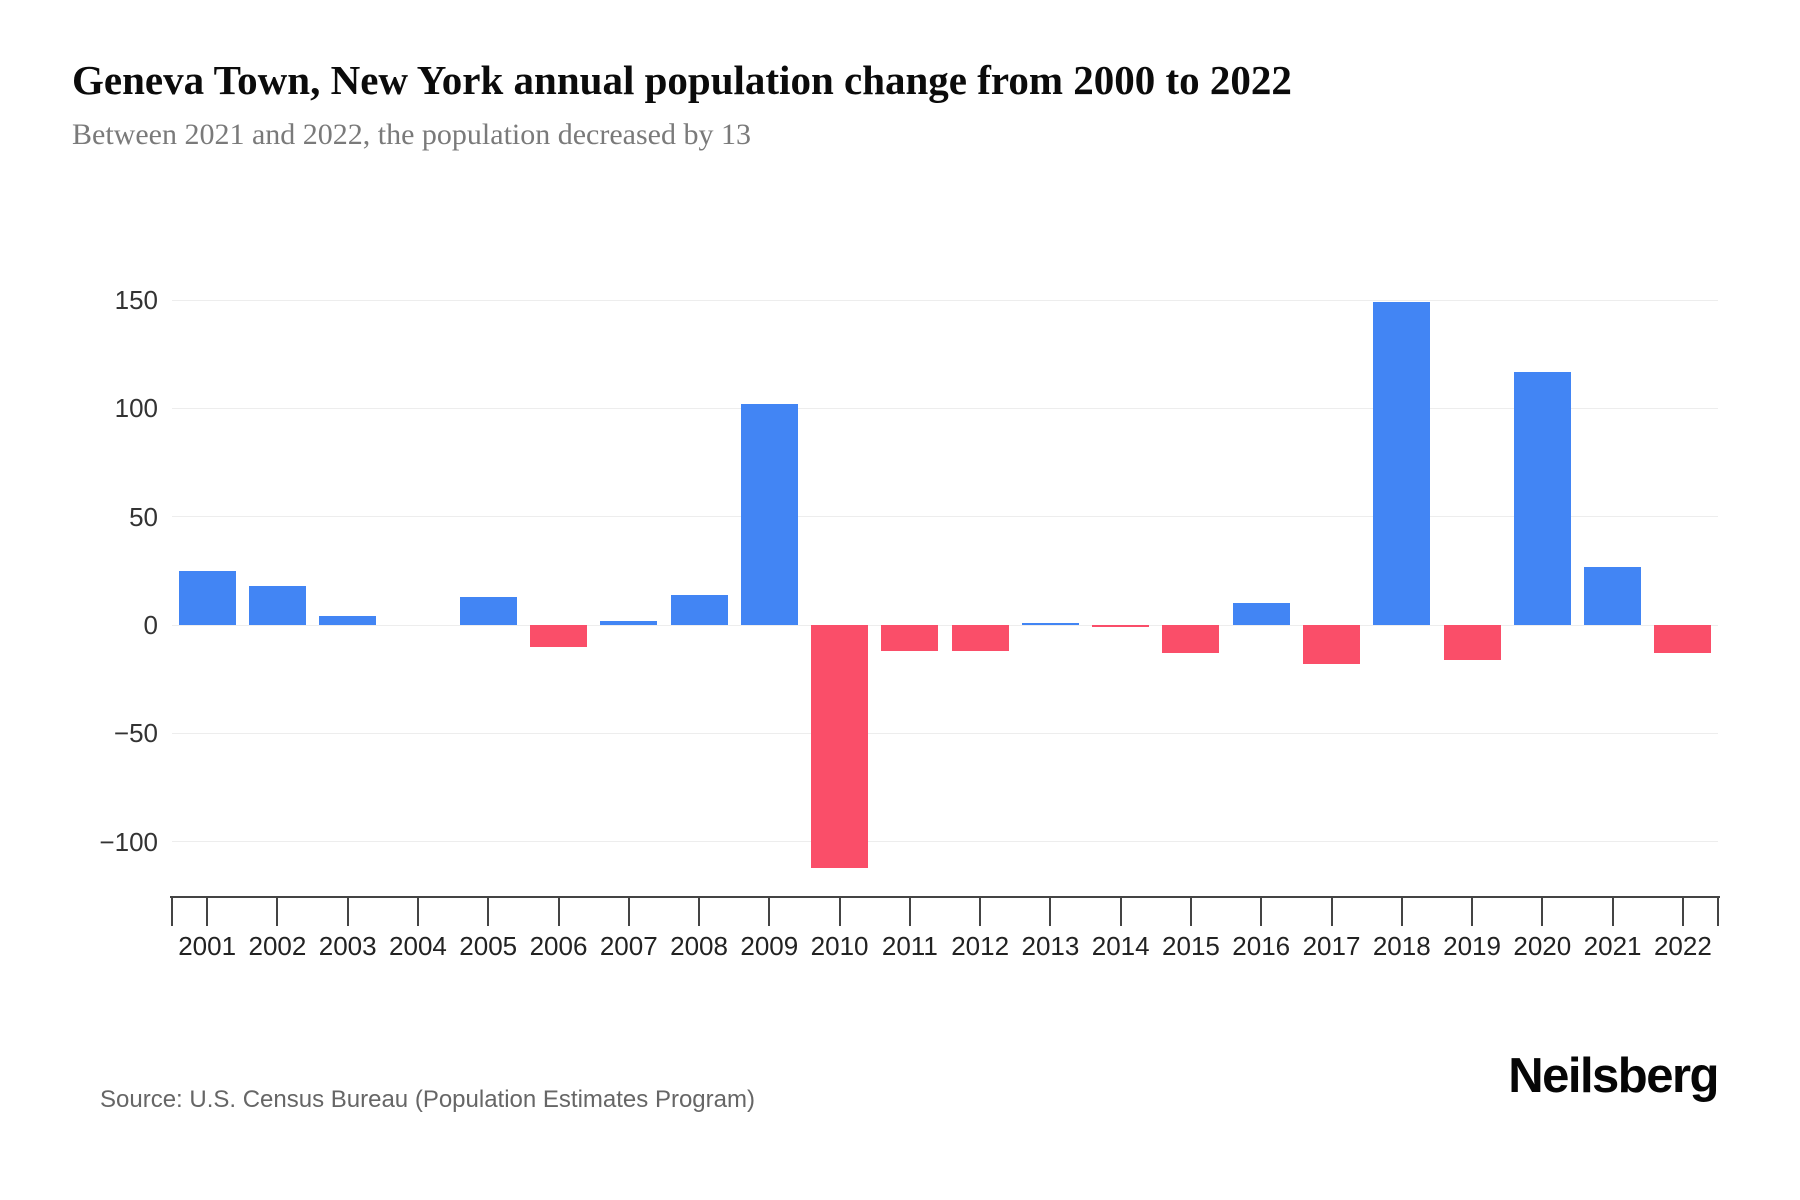  I want to click on x-tick-2002, so click(277, 911).